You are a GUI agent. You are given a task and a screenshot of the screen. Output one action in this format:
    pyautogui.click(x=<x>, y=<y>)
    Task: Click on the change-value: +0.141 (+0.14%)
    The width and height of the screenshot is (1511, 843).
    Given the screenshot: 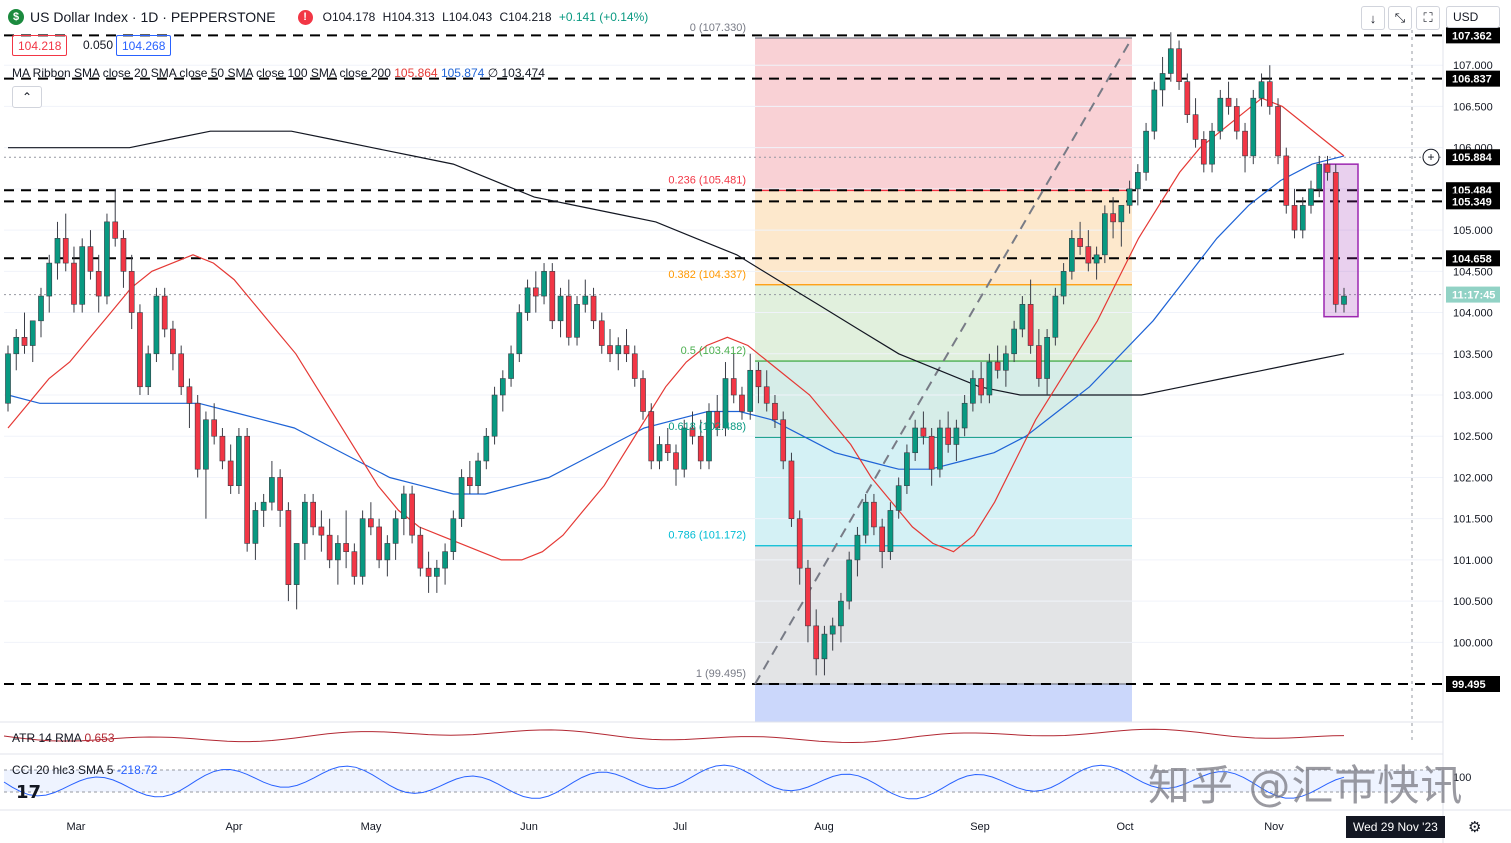 What is the action you would take?
    pyautogui.click(x=603, y=17)
    